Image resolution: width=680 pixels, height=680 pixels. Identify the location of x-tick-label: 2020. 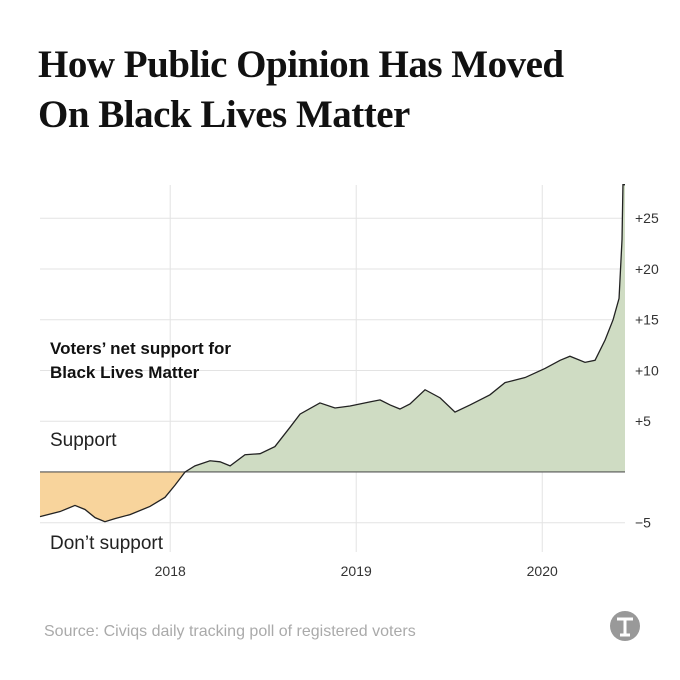
(542, 571).